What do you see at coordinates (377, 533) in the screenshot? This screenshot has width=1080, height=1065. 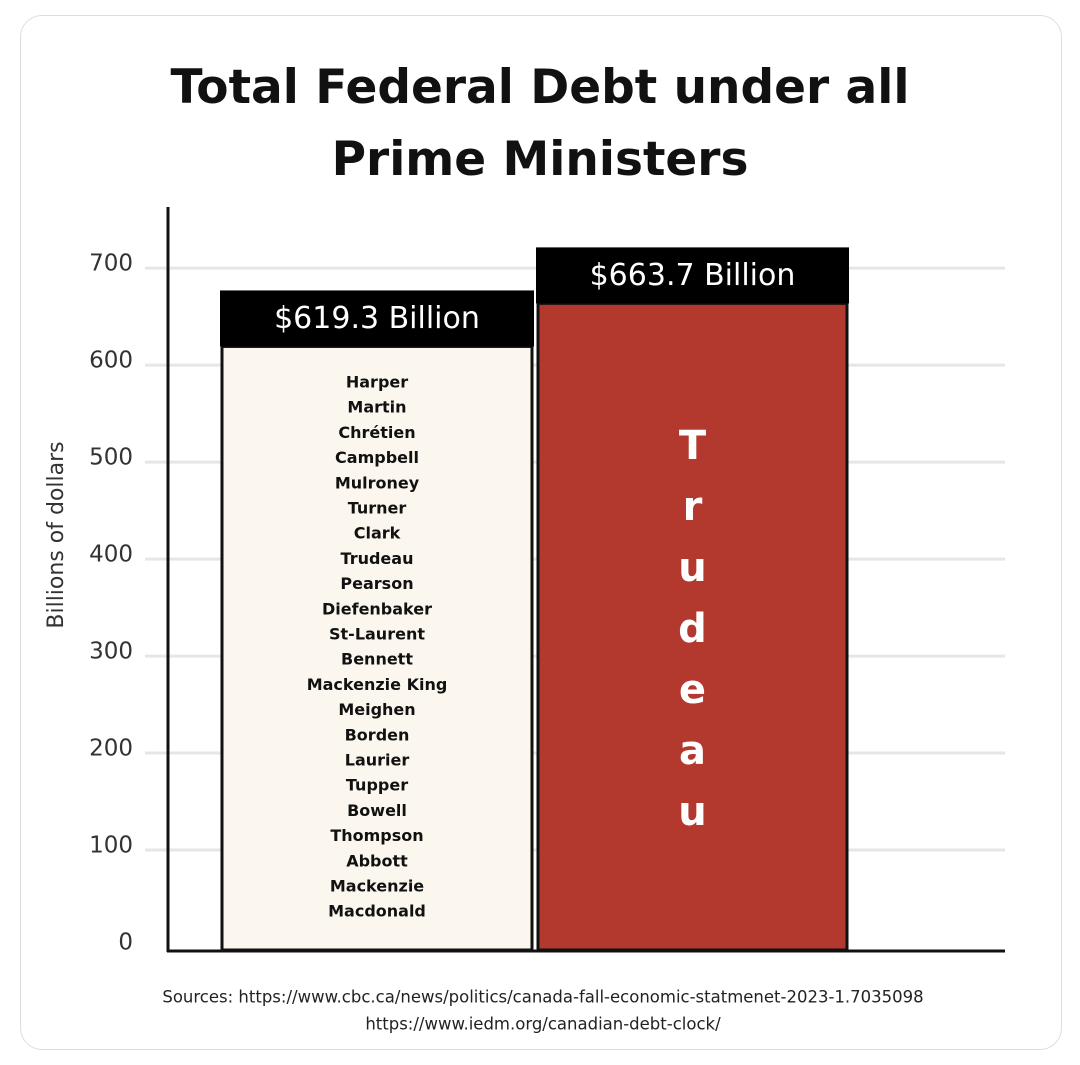 I see `pm-name: Clark` at bounding box center [377, 533].